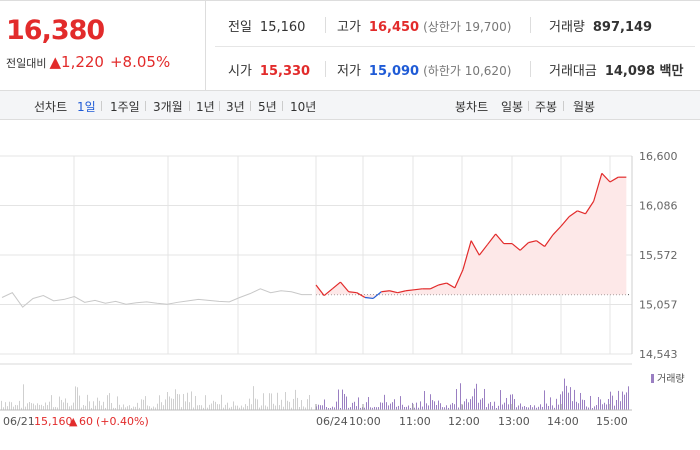 This screenshot has height=450, width=700. What do you see at coordinates (125, 107) in the screenshot?
I see `tab-1w: 1주일` at bounding box center [125, 107].